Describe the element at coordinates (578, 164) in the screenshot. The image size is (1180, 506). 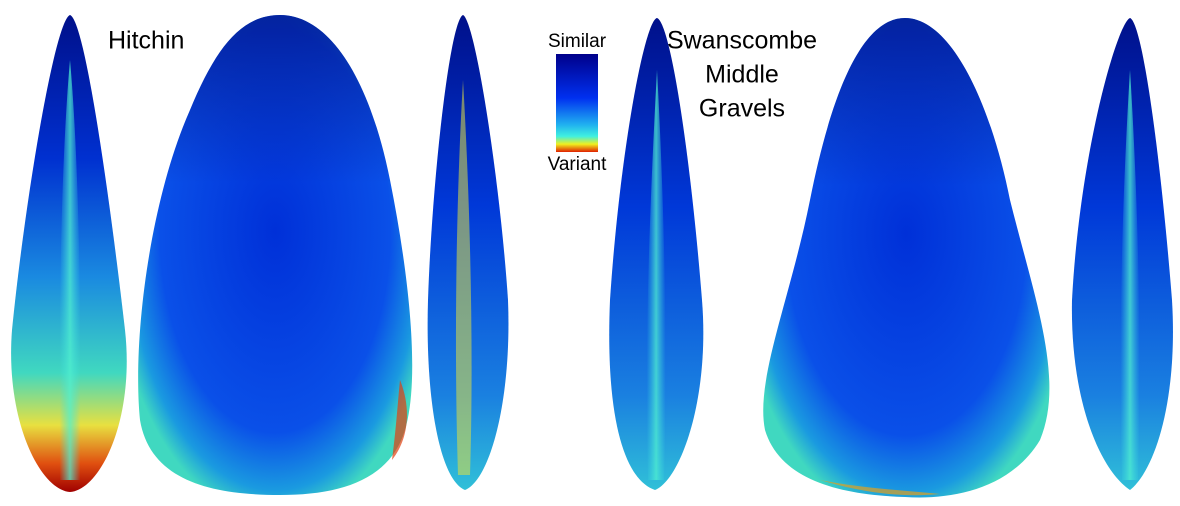
I see `colorbar-bottom-label: Variant` at that location.